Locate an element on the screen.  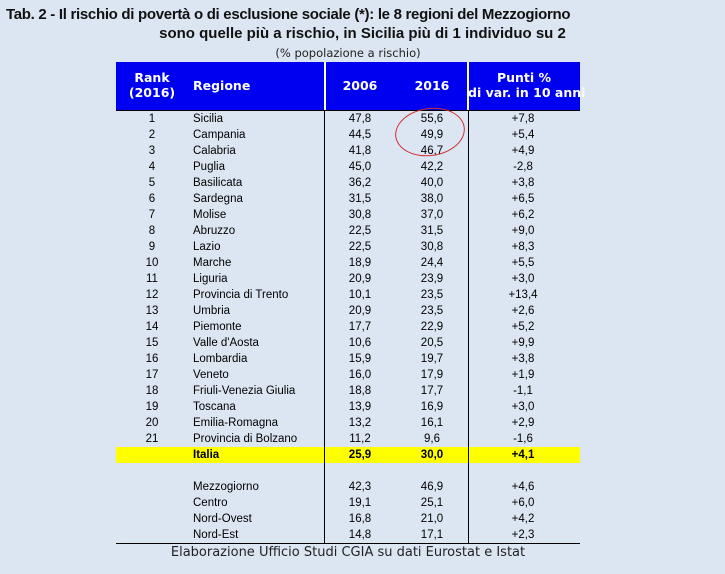
table-row: 14 Piemonte 17,7 22,9 +5,2 is located at coordinates (348, 327).